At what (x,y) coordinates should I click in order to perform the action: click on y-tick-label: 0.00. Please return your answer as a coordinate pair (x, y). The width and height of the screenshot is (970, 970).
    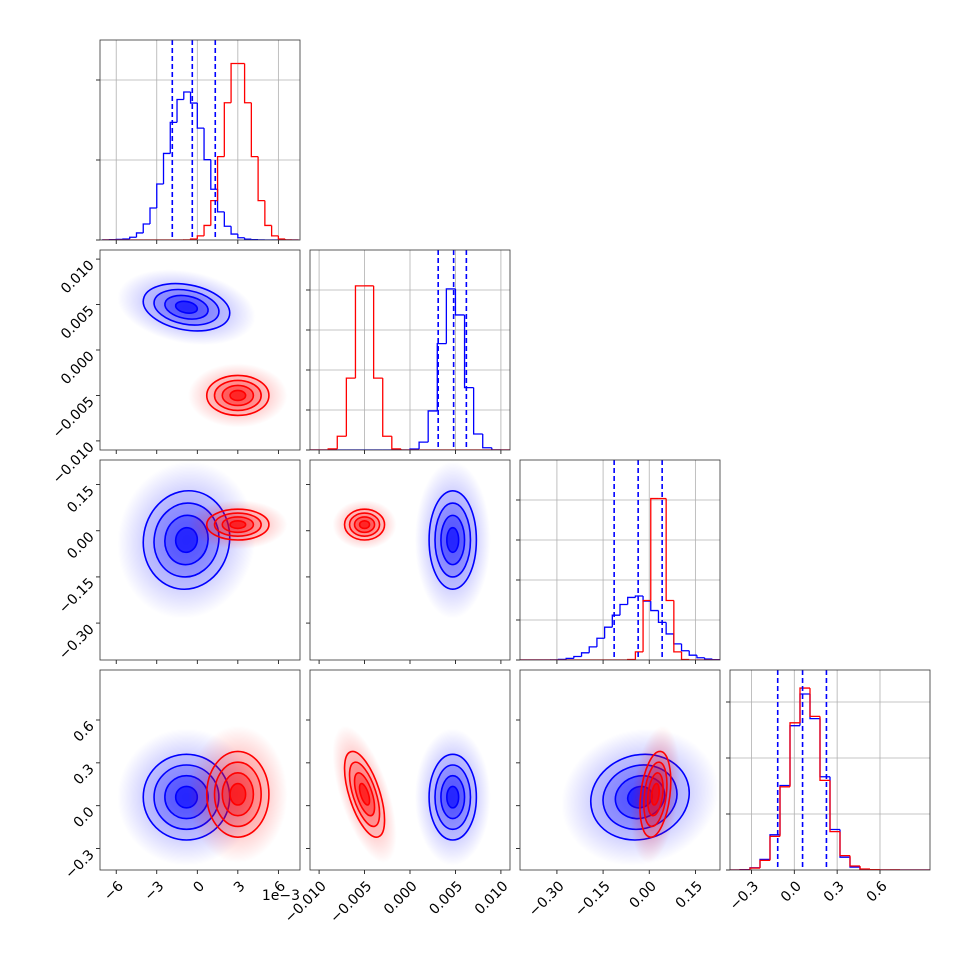
    Looking at the image, I should click on (80, 545).